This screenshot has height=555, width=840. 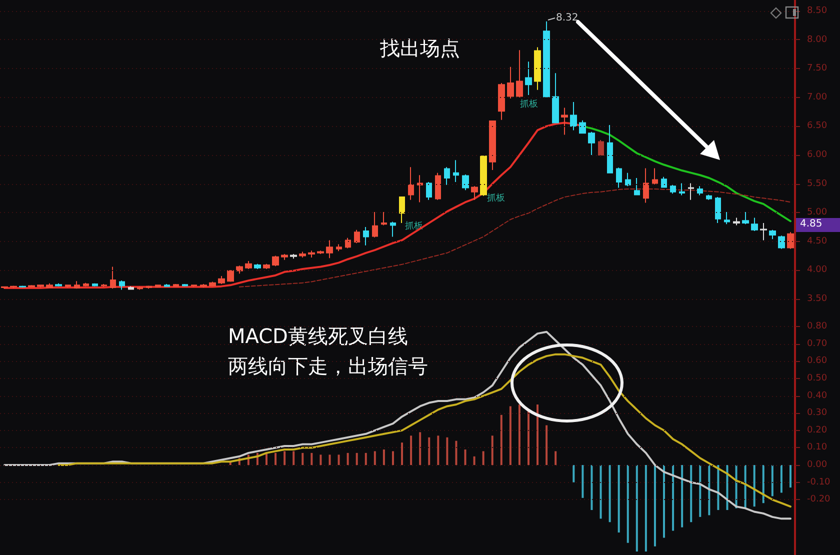 I want to click on y-tick-label: 7.00, so click(x=817, y=97).